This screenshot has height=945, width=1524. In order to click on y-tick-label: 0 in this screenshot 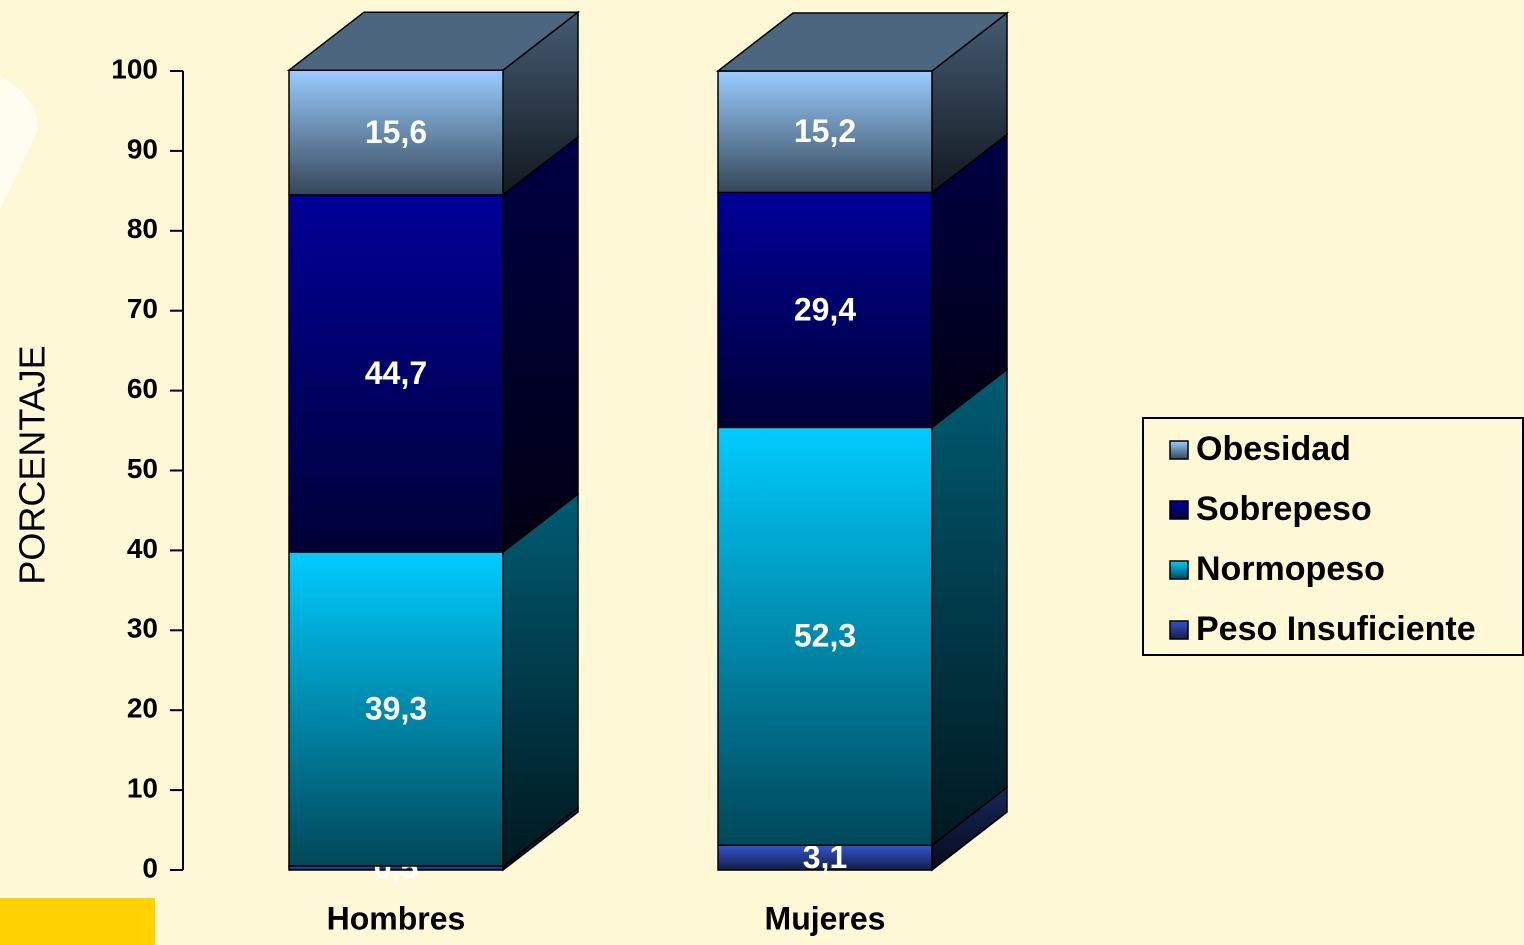, I will do `click(150, 867)`.